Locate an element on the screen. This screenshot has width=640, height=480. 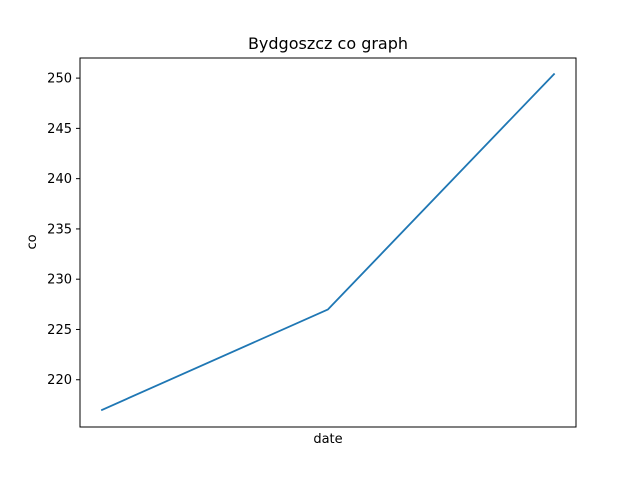
x-axis-label: date is located at coordinates (327, 439).